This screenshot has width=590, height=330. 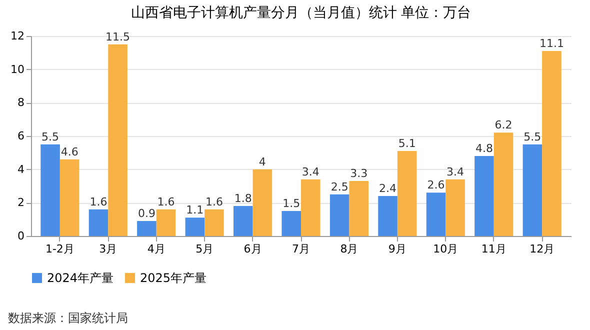 I want to click on y-tick-label: 10, so click(x=17, y=69).